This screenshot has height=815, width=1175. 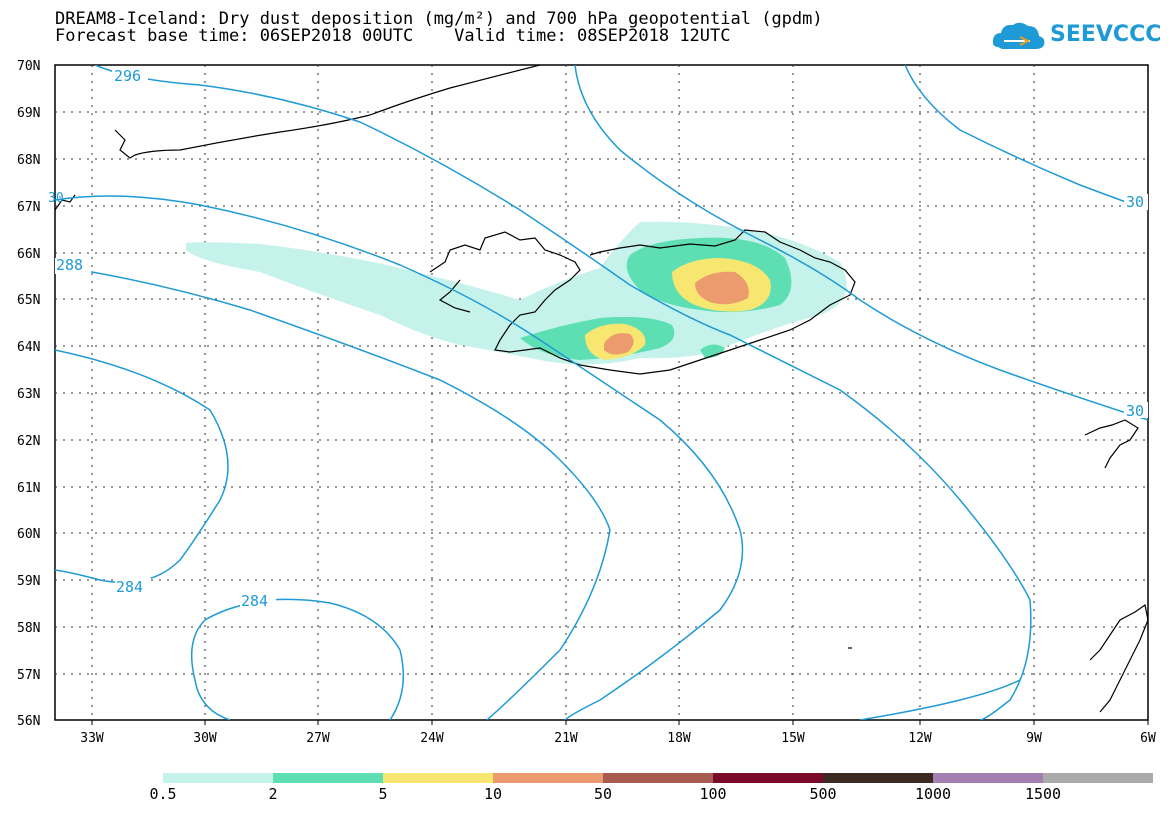 I want to click on lon-label: 30W, so click(x=205, y=738).